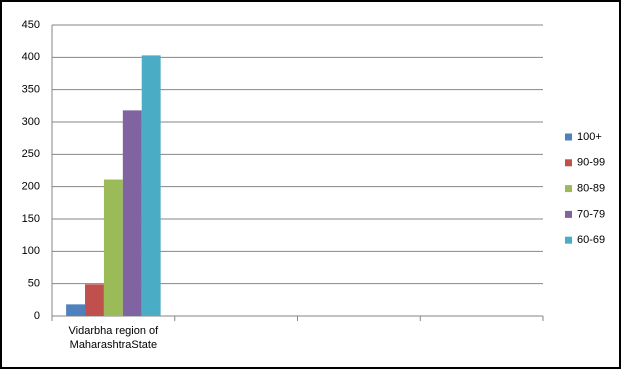 The image size is (621, 369). Describe the element at coordinates (31, 122) in the screenshot. I see `y-tick-label: 300` at that location.